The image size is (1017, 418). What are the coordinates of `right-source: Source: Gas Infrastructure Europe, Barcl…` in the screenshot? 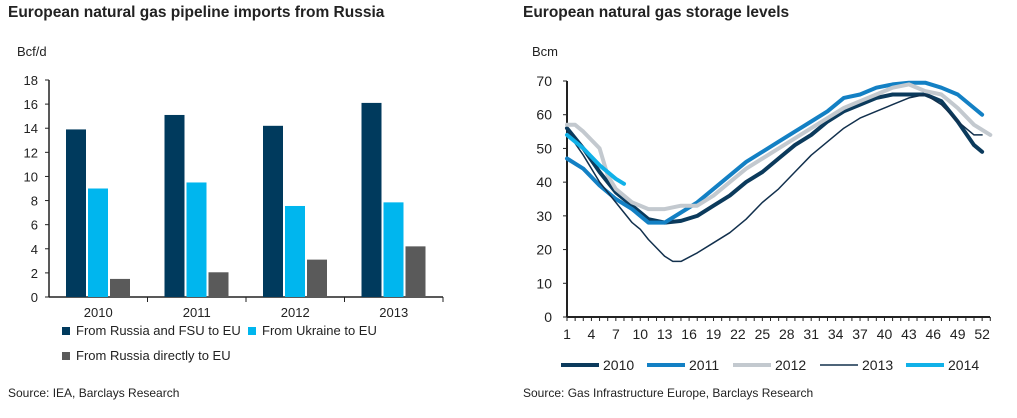 It's located at (668, 393).